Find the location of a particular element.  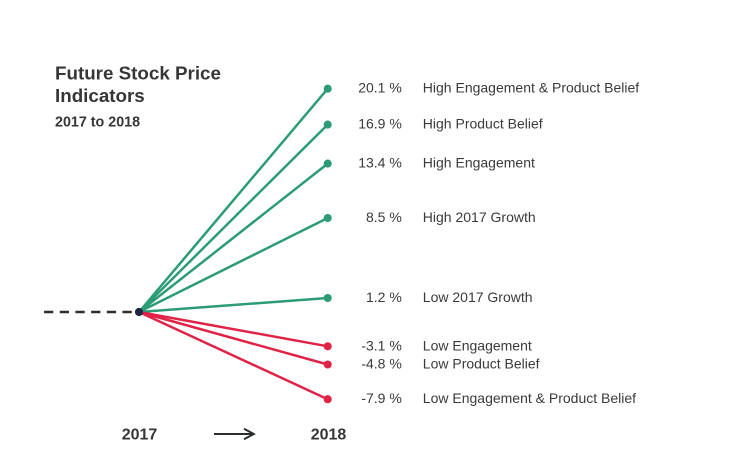

svg-text:Low Engagement & Product Belie: Low Engagement & Product Belief is located at coordinates (529, 398).